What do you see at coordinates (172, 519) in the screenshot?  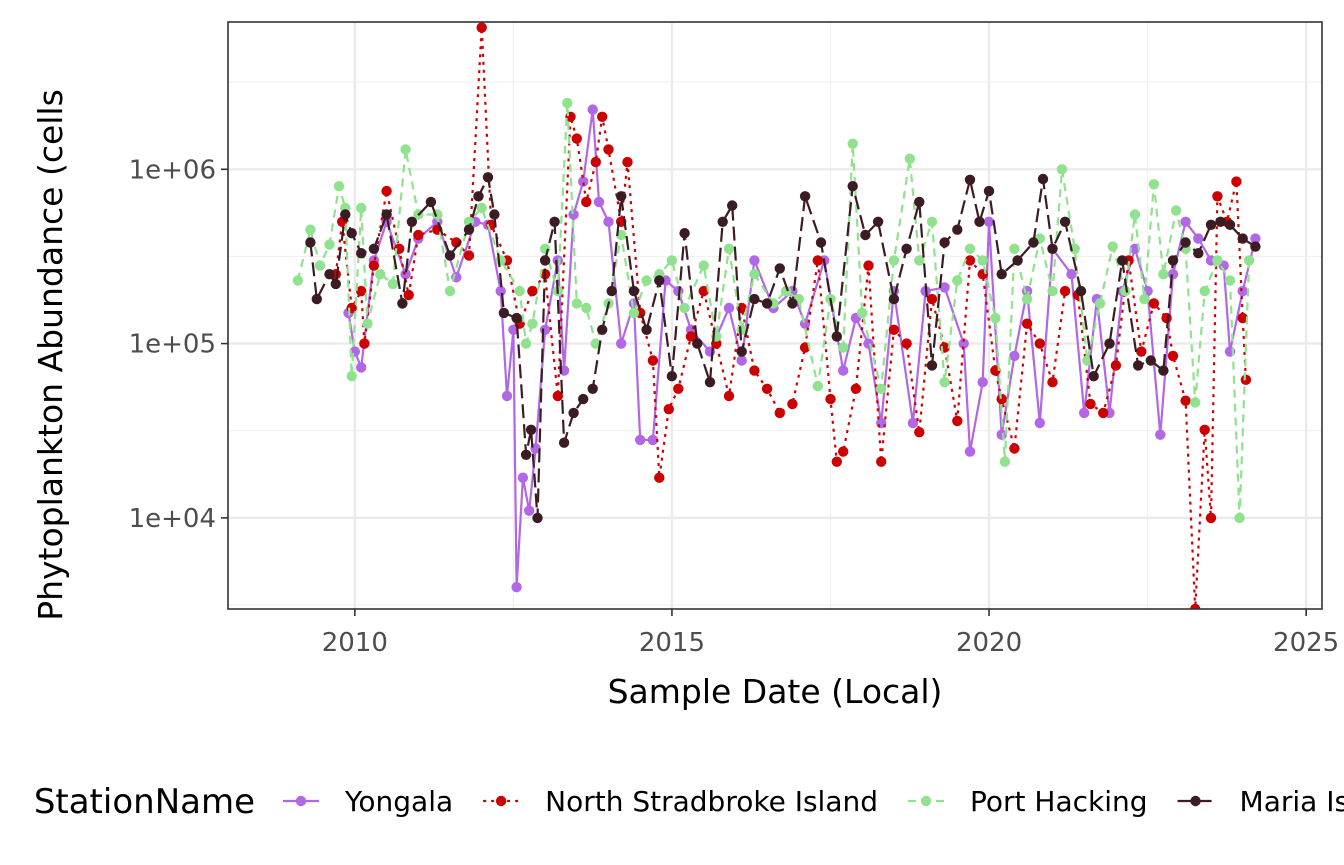 I see `y-tick-label: 1e+04` at bounding box center [172, 519].